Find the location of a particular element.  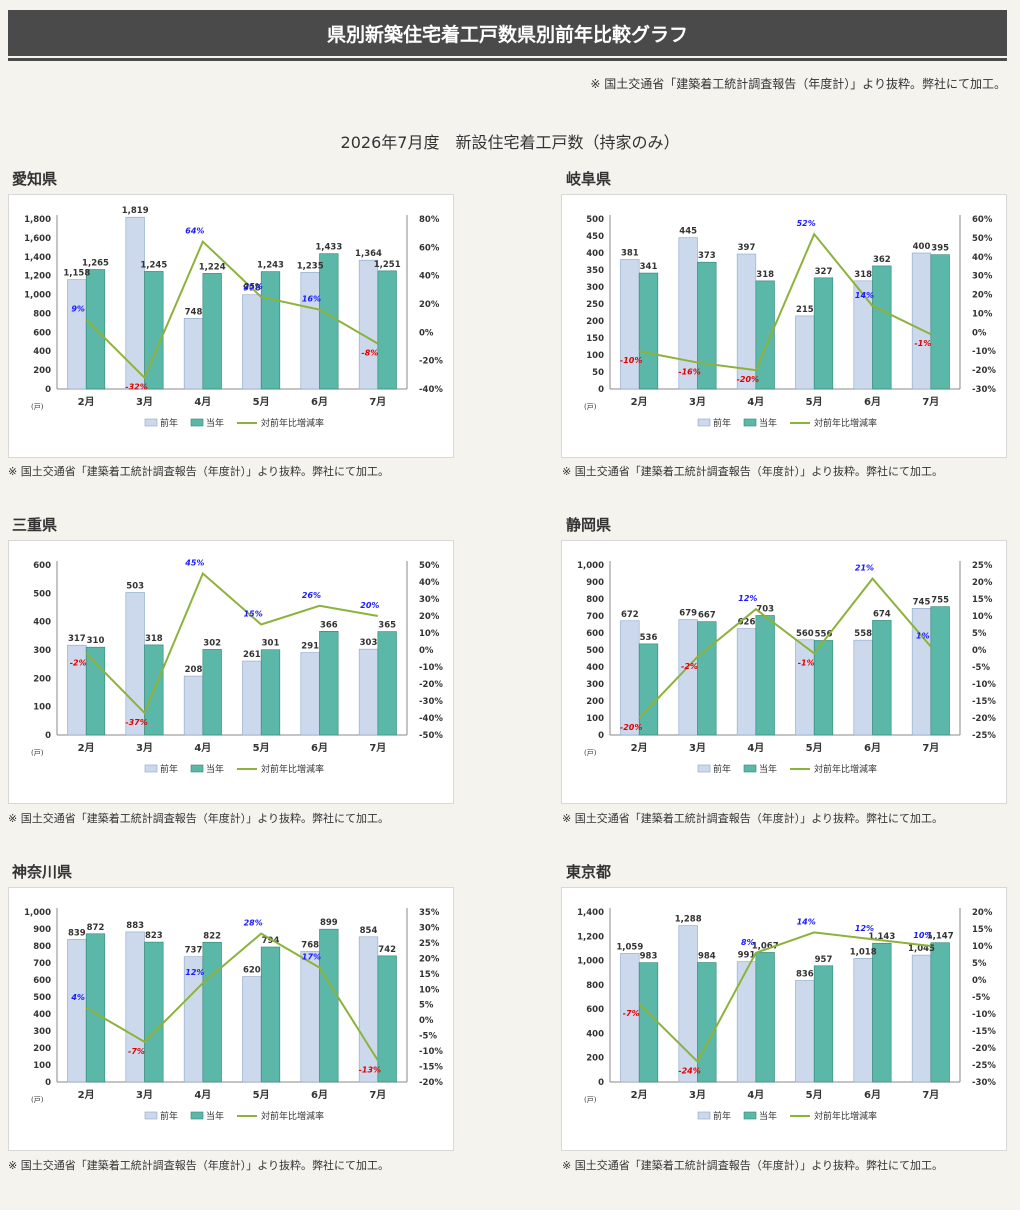

bar-label-prev: 560 is located at coordinates (805, 634).